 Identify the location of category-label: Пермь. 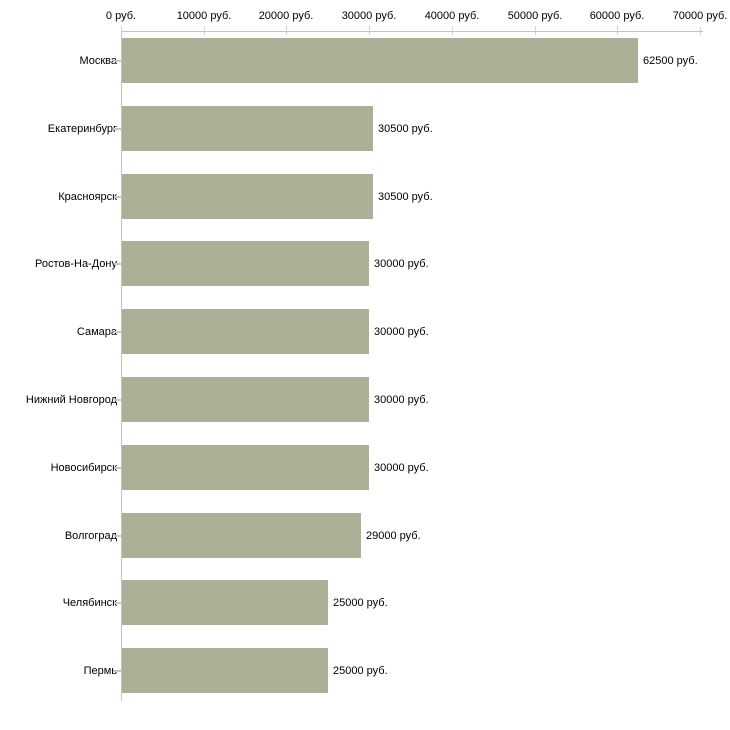
(100, 670).